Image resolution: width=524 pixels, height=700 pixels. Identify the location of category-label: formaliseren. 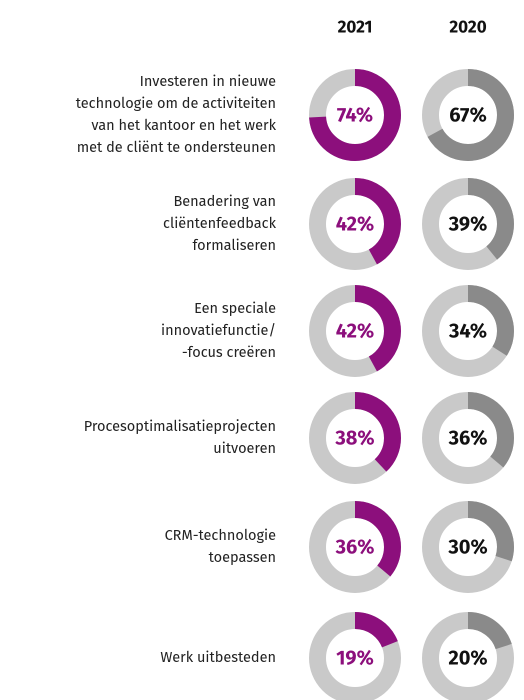
(234, 245).